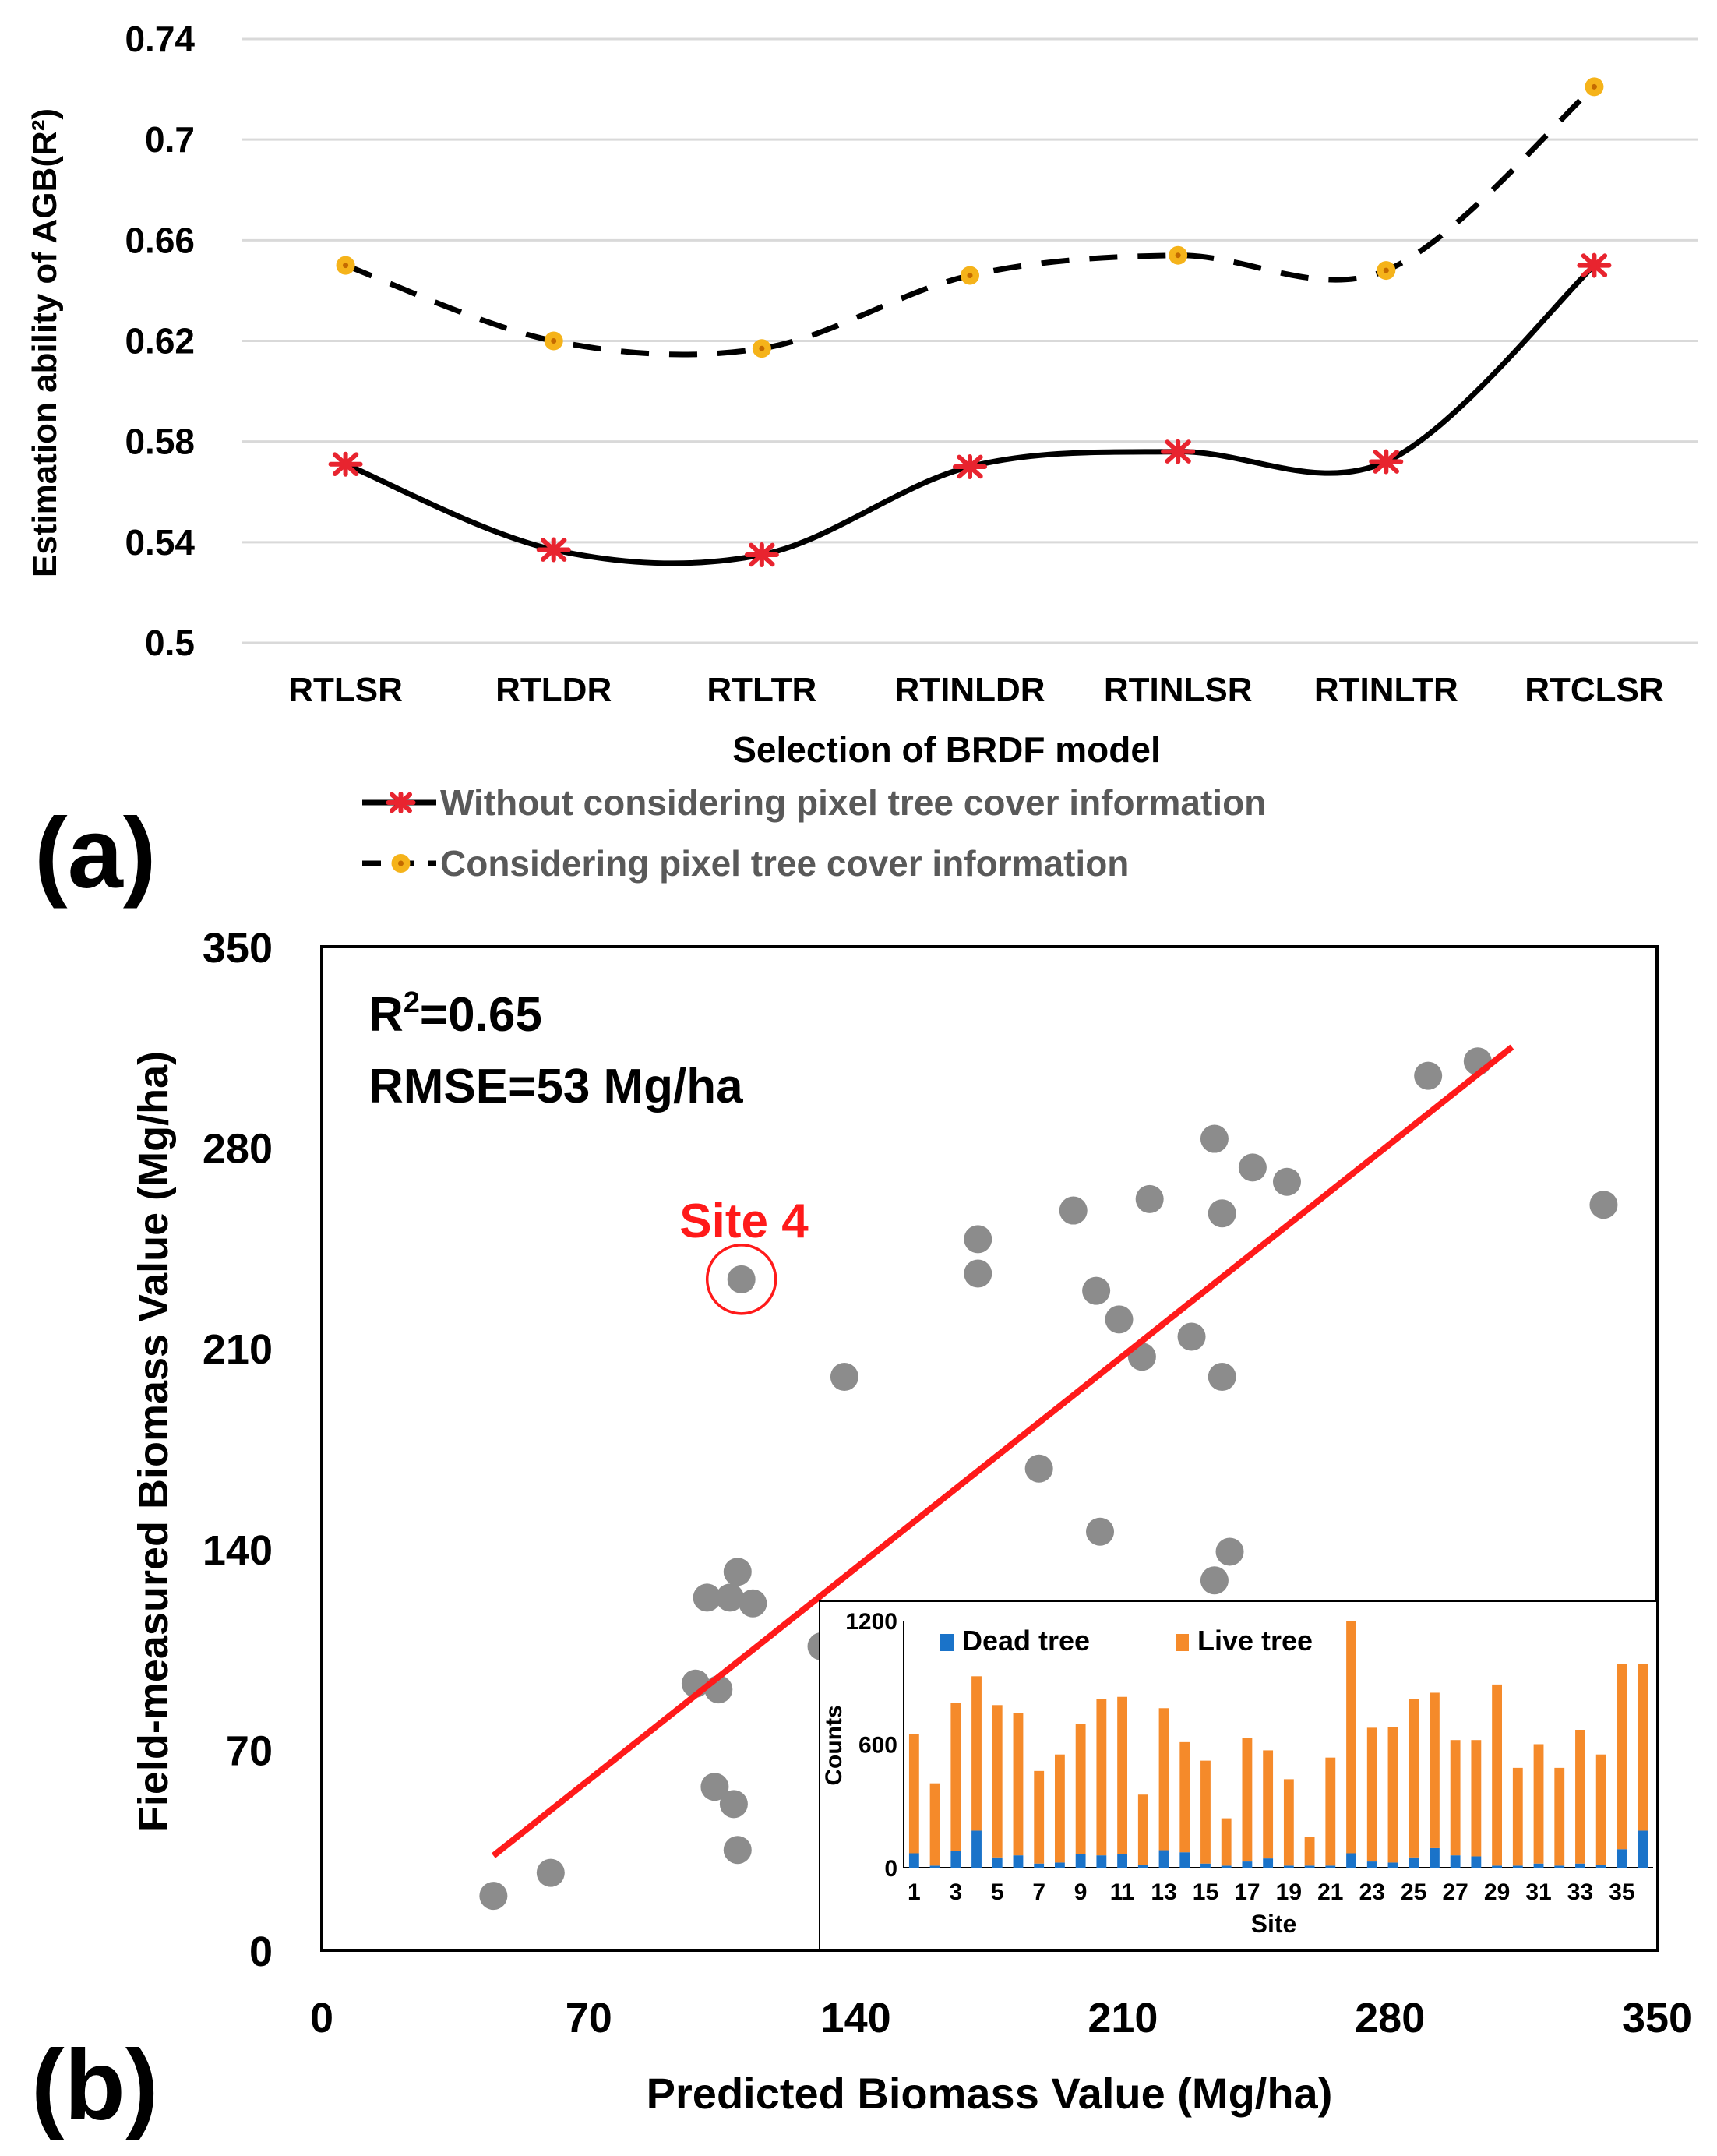  What do you see at coordinates (1255, 1641) in the screenshot?
I see `inset-legend-label-live: Live tree` at bounding box center [1255, 1641].